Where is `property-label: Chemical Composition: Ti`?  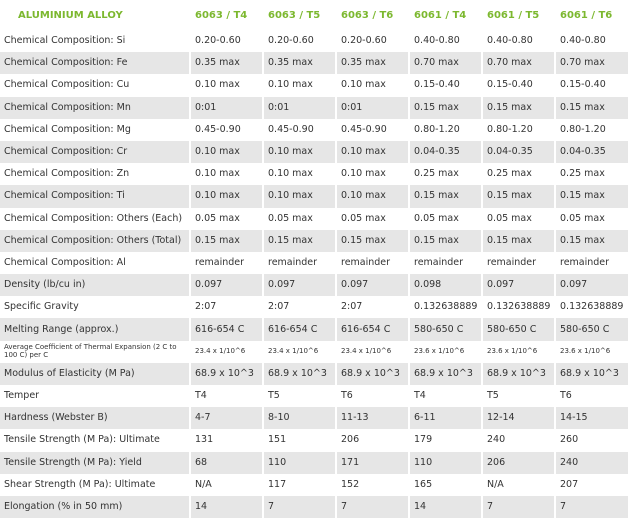
property-label: Chemical Composition: Ti is located at coordinates (95, 196).